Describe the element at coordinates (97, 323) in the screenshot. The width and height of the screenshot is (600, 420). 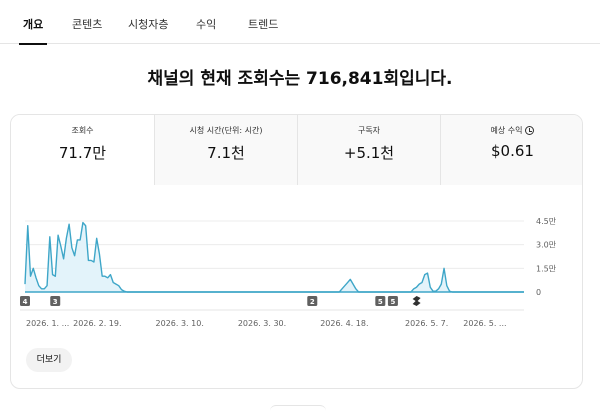
I see `x-tick-label-1: 2026. 2. 19.` at that location.